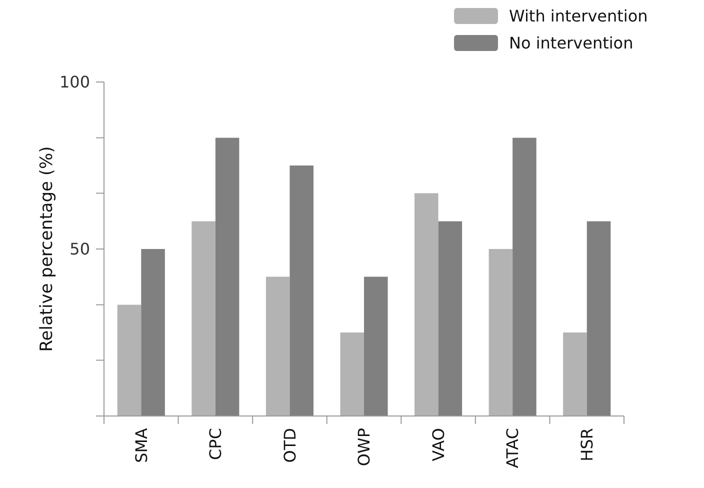 Image resolution: width=704 pixels, height=488 pixels. I want to click on y-tick-label: 50, so click(80, 249).